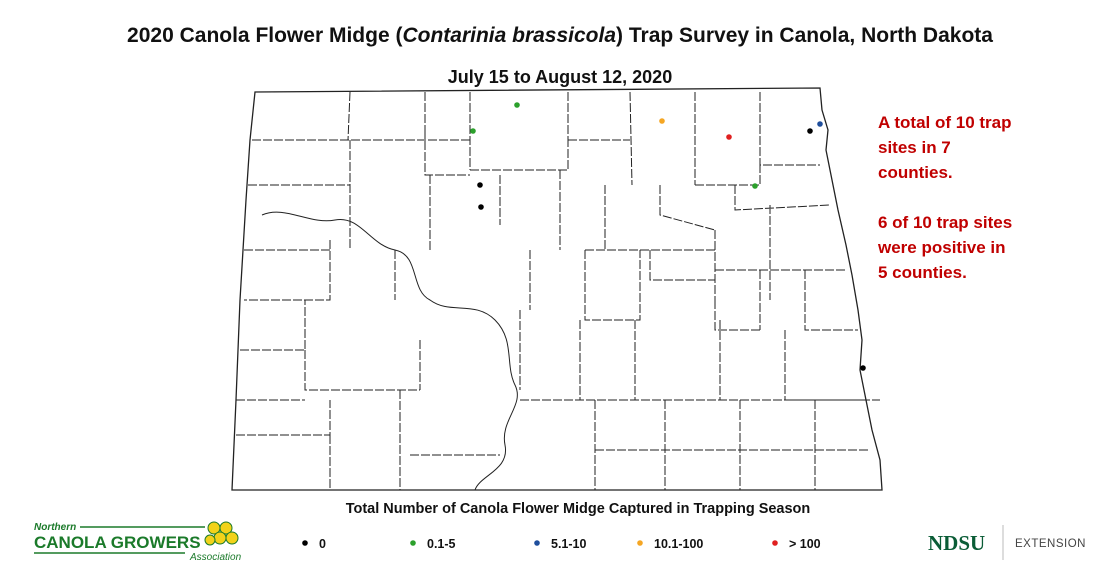  What do you see at coordinates (560, 77) in the screenshot?
I see `subtitle: July 15 to August 12, 2020` at bounding box center [560, 77].